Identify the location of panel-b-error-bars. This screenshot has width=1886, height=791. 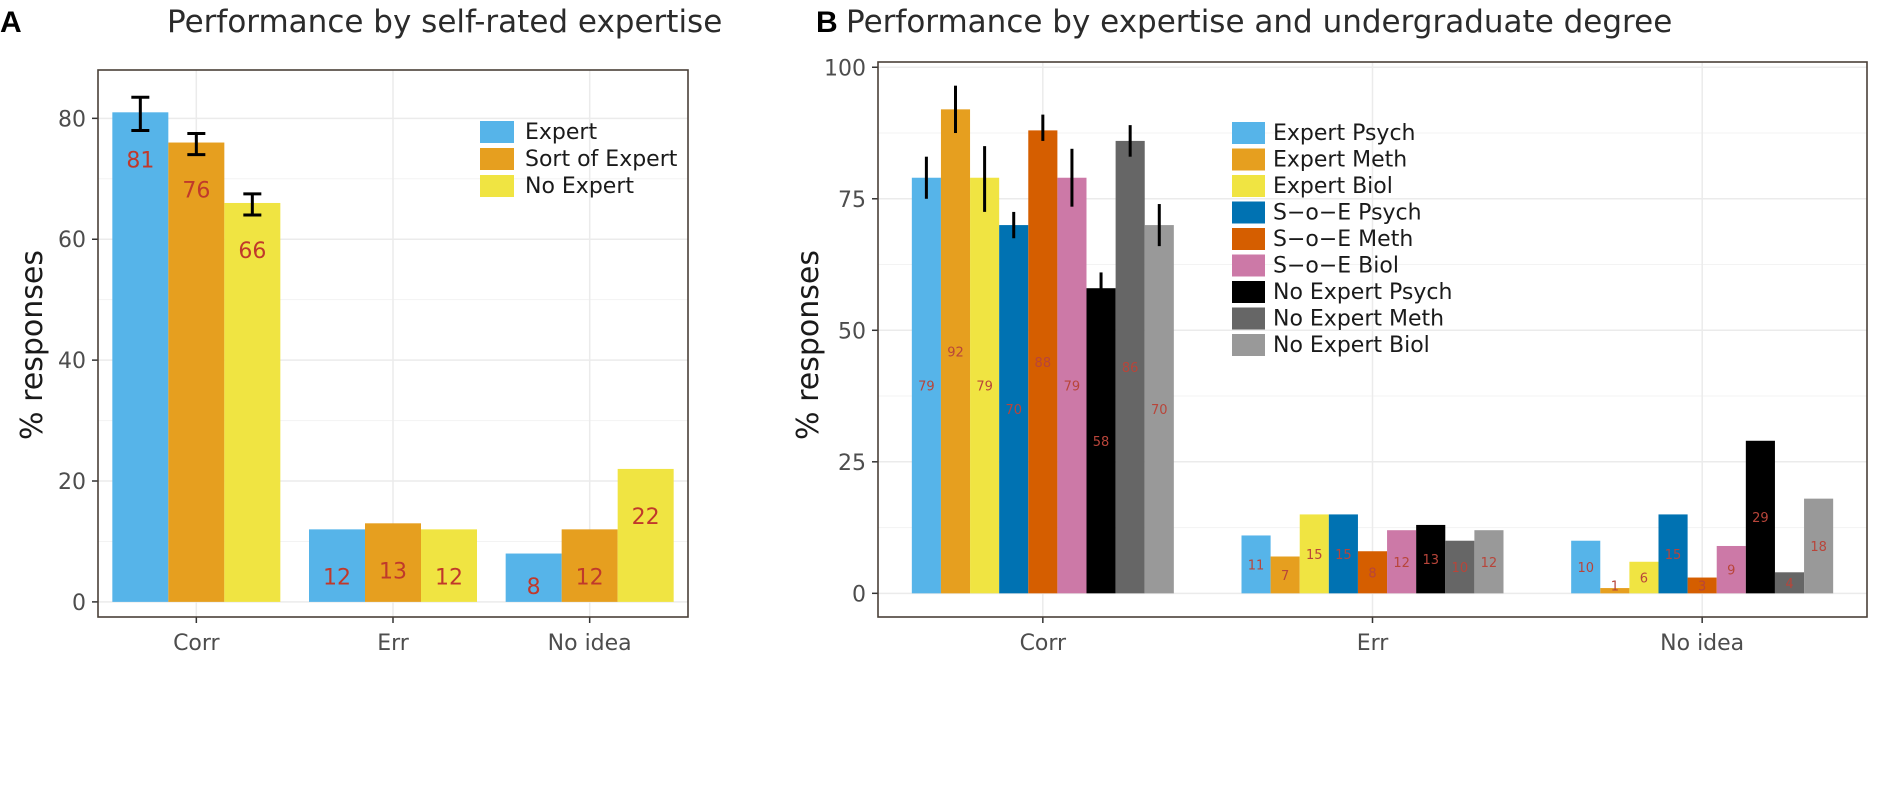
(1042, 193).